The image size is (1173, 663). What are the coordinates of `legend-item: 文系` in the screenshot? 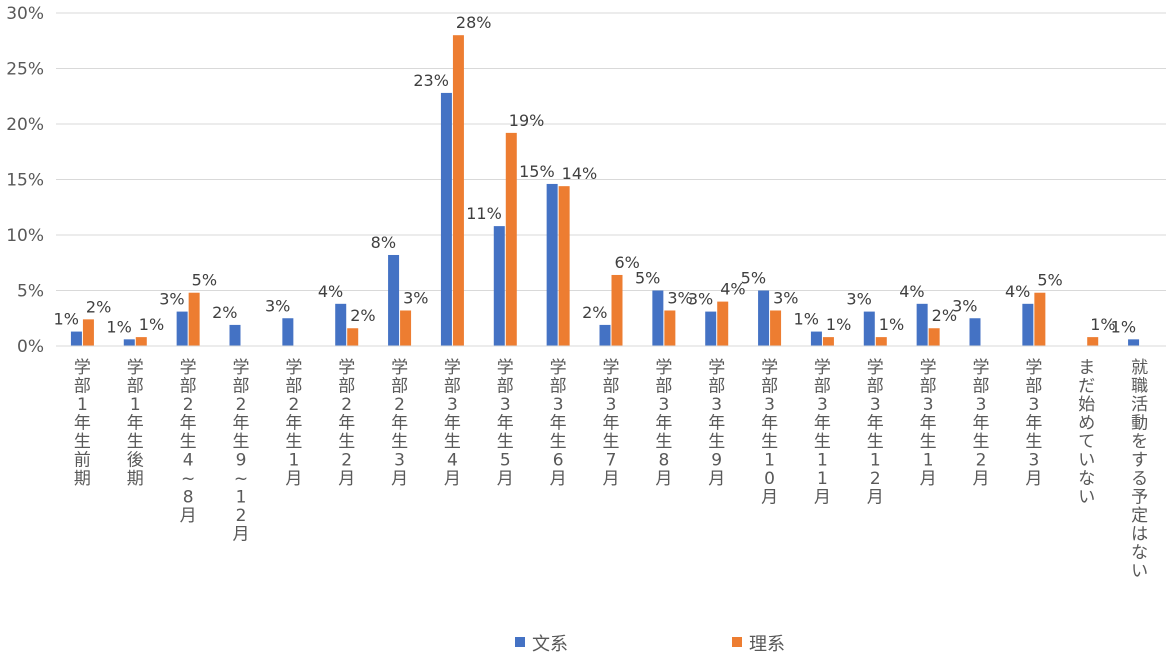 It's located at (541, 644).